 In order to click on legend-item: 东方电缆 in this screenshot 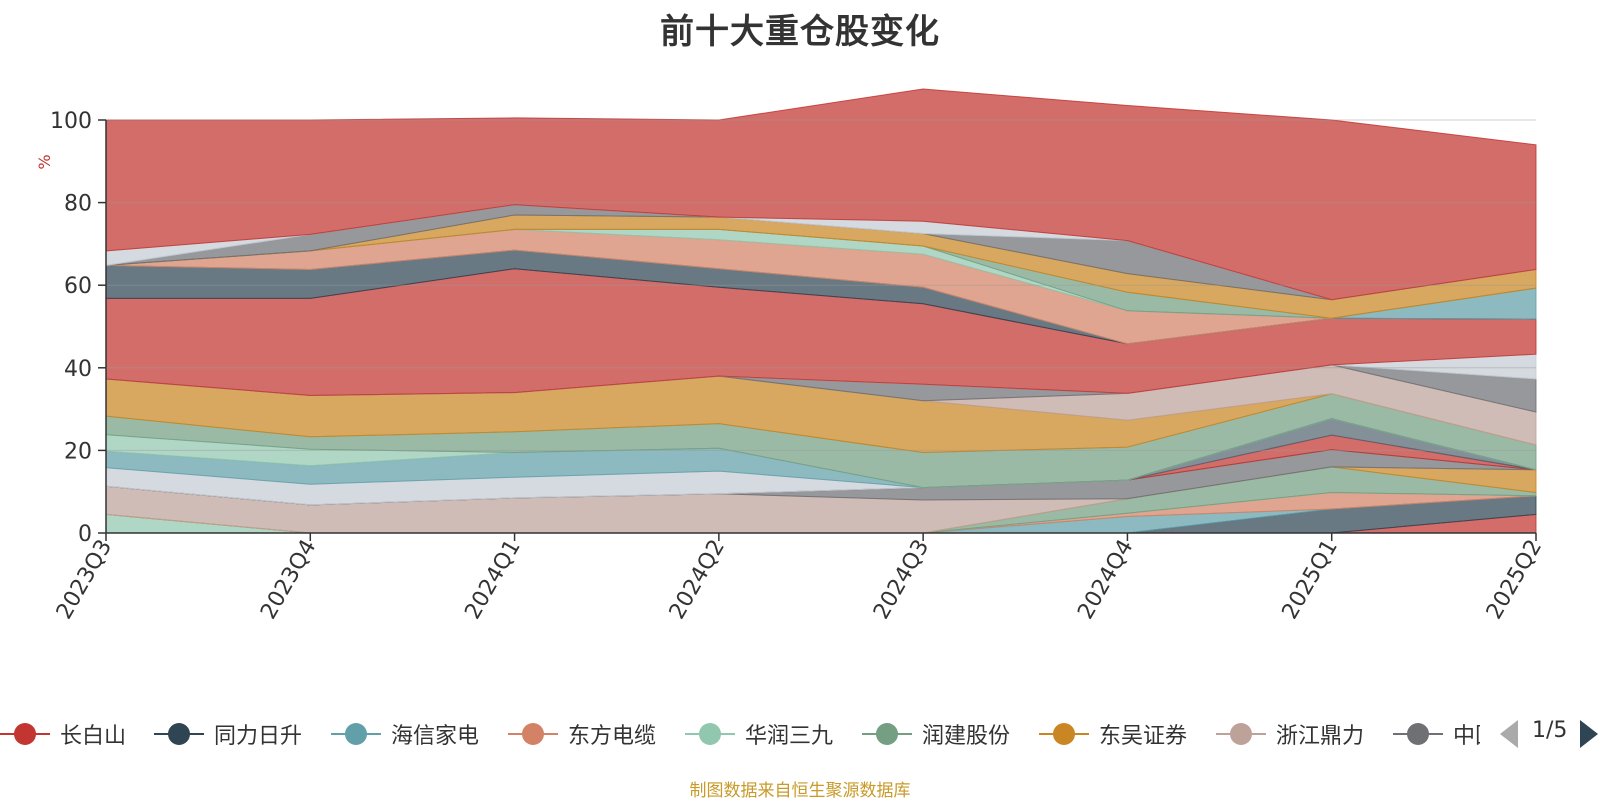, I will do `click(582, 734)`.